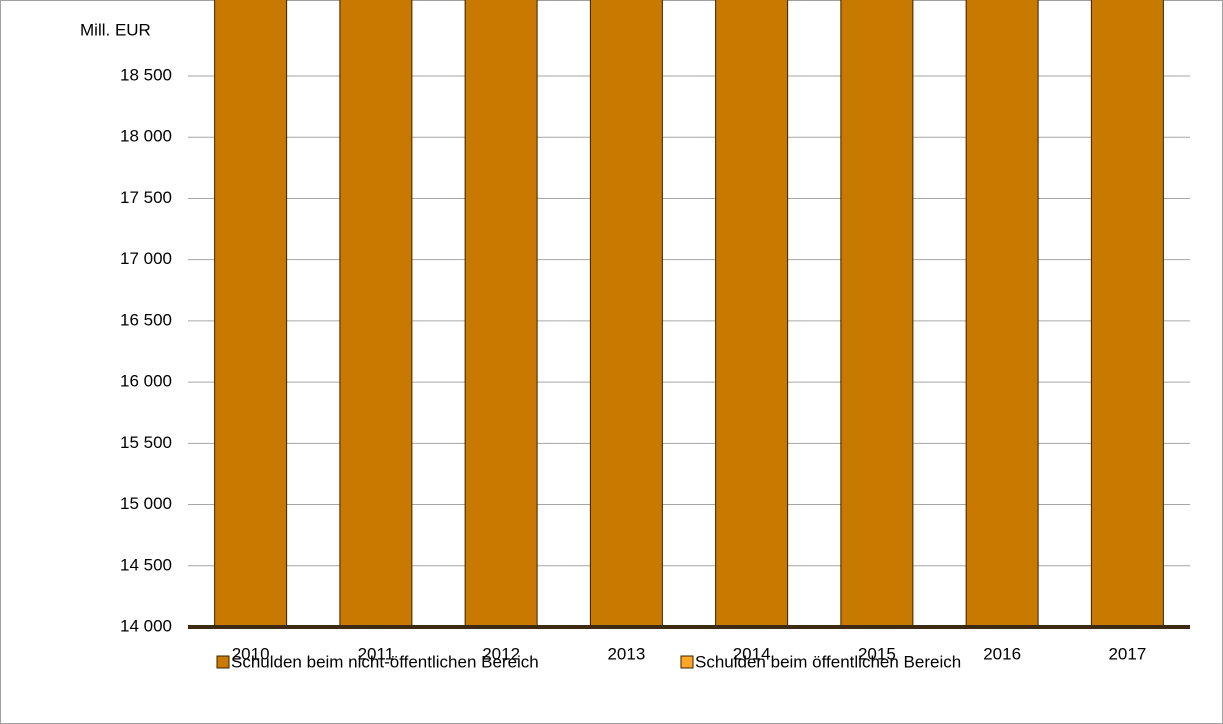 This screenshot has height=724, width=1223. What do you see at coordinates (376, 653) in the screenshot?
I see `x-tick-label: 2011` at bounding box center [376, 653].